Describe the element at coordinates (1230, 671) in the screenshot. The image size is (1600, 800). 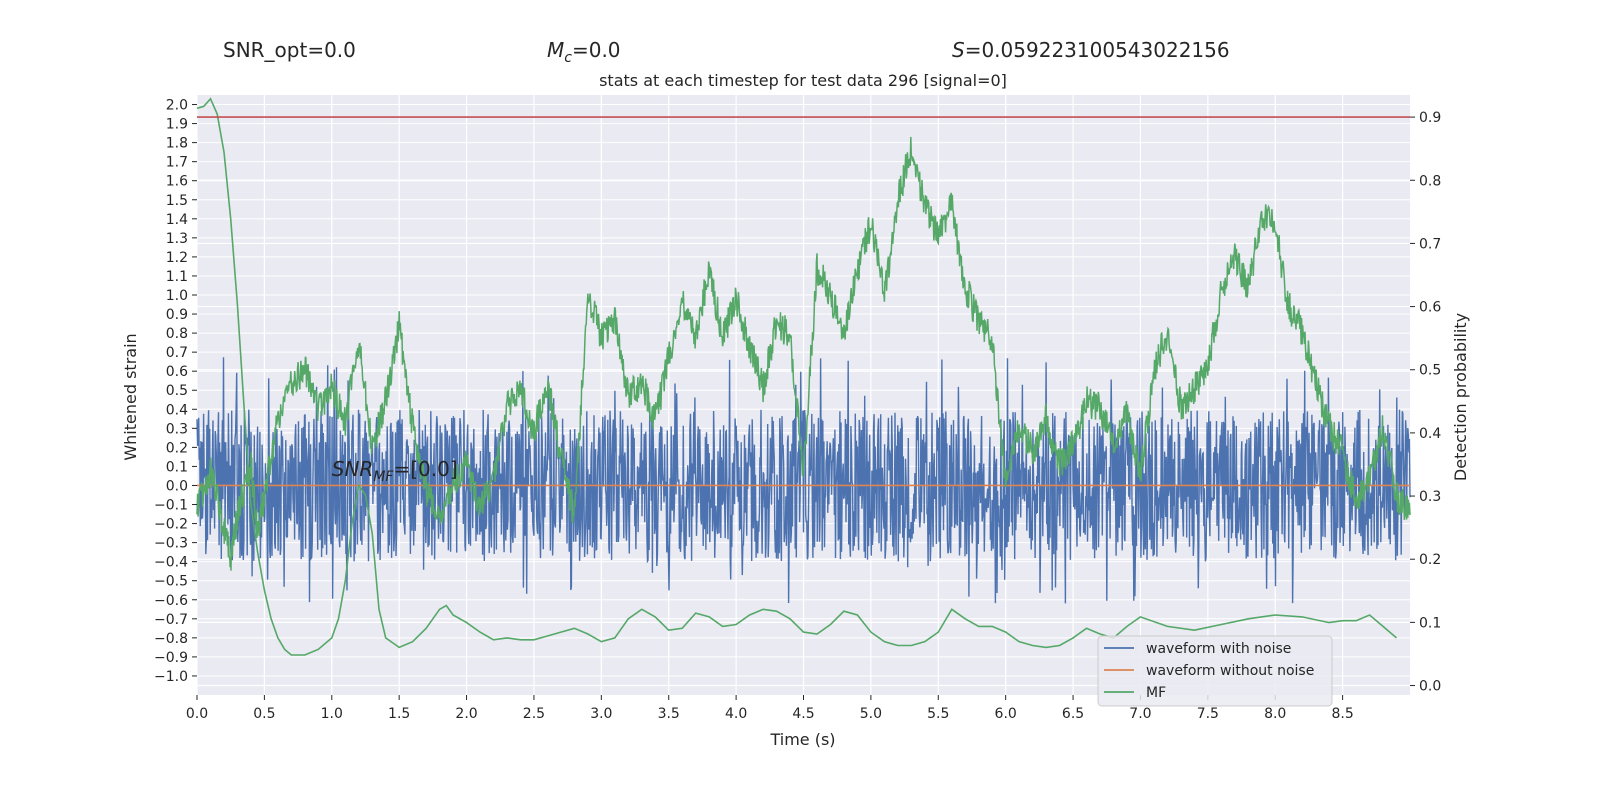
I see `legend-entry-waveform-without-noise-label: waveform without noise` at that location.